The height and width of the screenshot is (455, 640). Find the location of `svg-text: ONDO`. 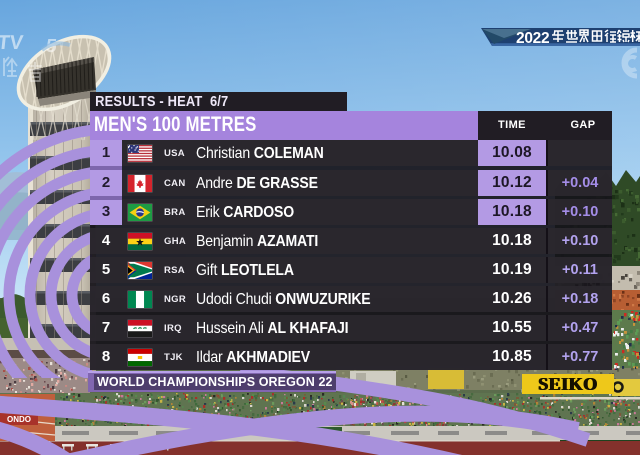

svg-text: ONDO is located at coordinates (19, 419).